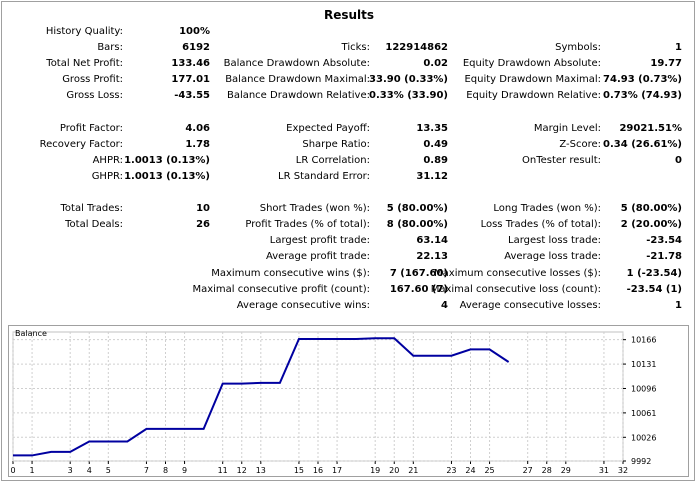  What do you see at coordinates (107, 176) in the screenshot?
I see `stat-col1-7-label: GHPR:` at bounding box center [107, 176].